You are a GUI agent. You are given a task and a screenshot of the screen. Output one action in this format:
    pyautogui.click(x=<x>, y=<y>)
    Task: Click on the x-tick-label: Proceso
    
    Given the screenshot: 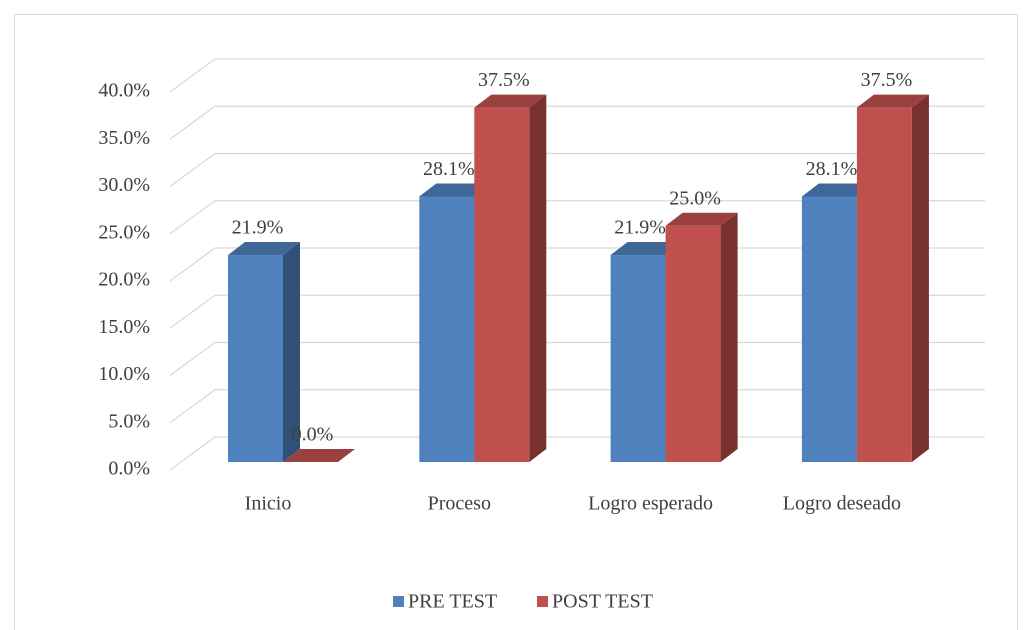 What is the action you would take?
    pyautogui.click(x=459, y=504)
    